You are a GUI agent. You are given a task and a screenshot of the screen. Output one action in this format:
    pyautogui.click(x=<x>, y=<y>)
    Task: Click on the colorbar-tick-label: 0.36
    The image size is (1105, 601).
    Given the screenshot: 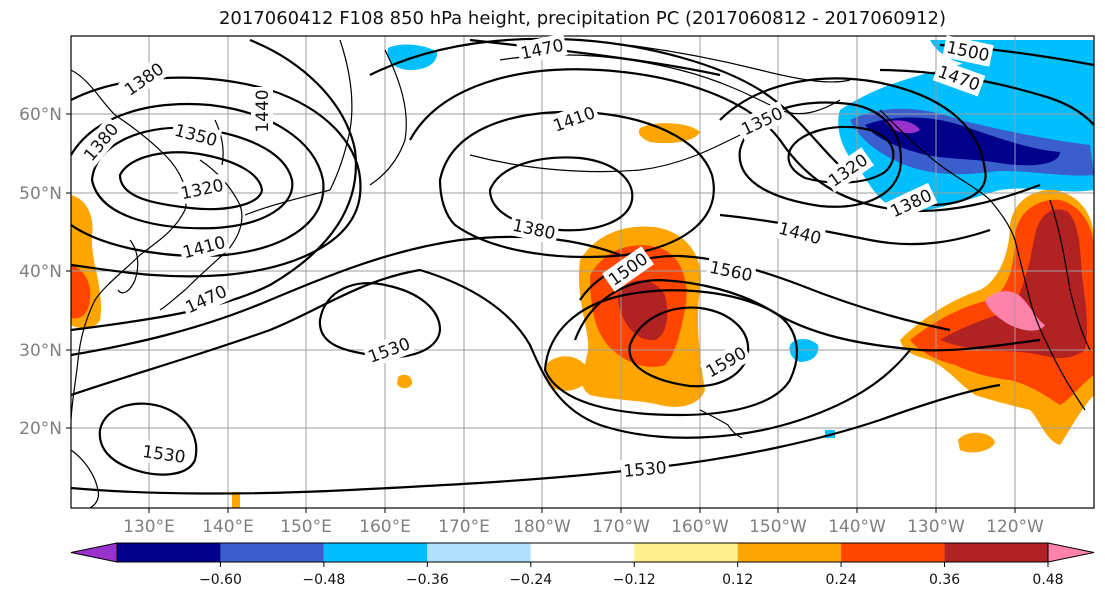 What is the action you would take?
    pyautogui.click(x=944, y=580)
    